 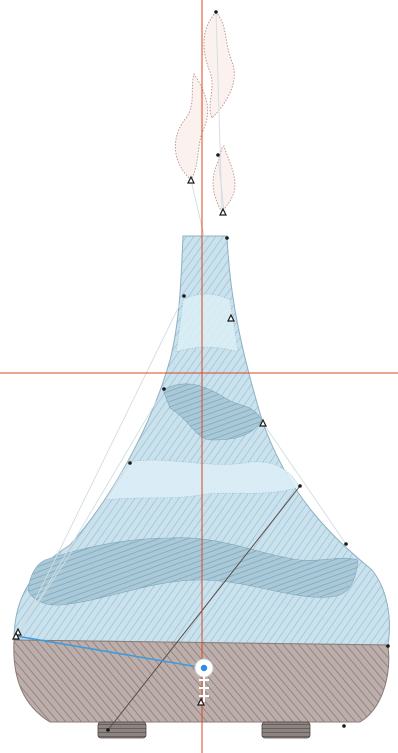 I want to click on foot-left, so click(x=122, y=730).